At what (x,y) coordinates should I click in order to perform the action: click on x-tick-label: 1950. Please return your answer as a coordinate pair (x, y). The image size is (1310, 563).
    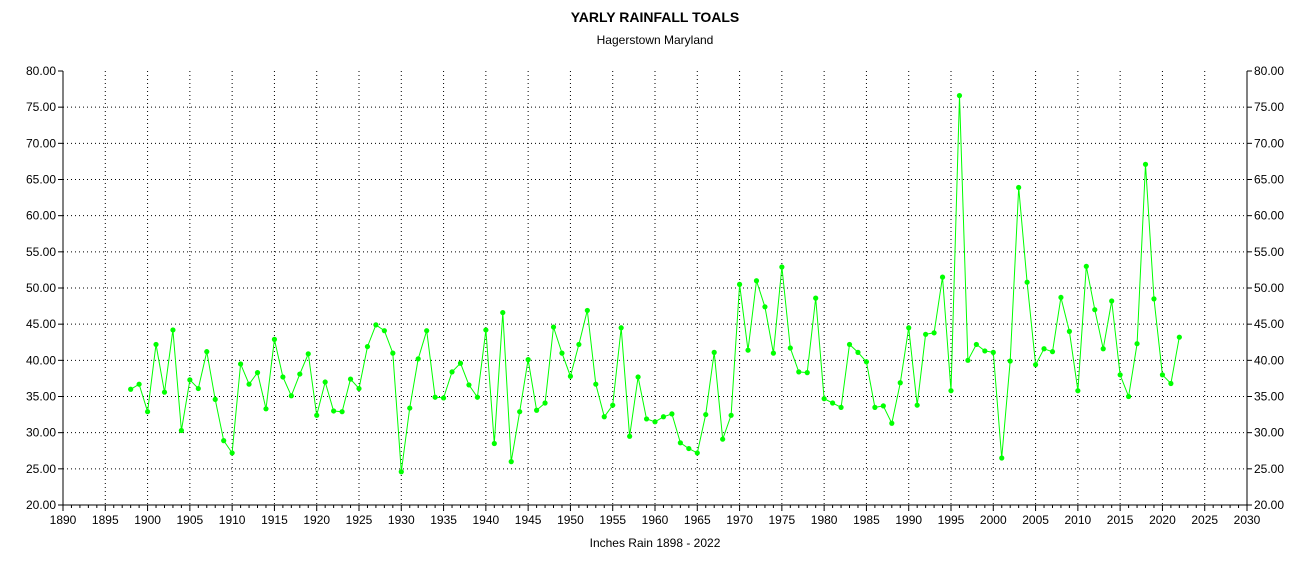
    Looking at the image, I should click on (570, 520).